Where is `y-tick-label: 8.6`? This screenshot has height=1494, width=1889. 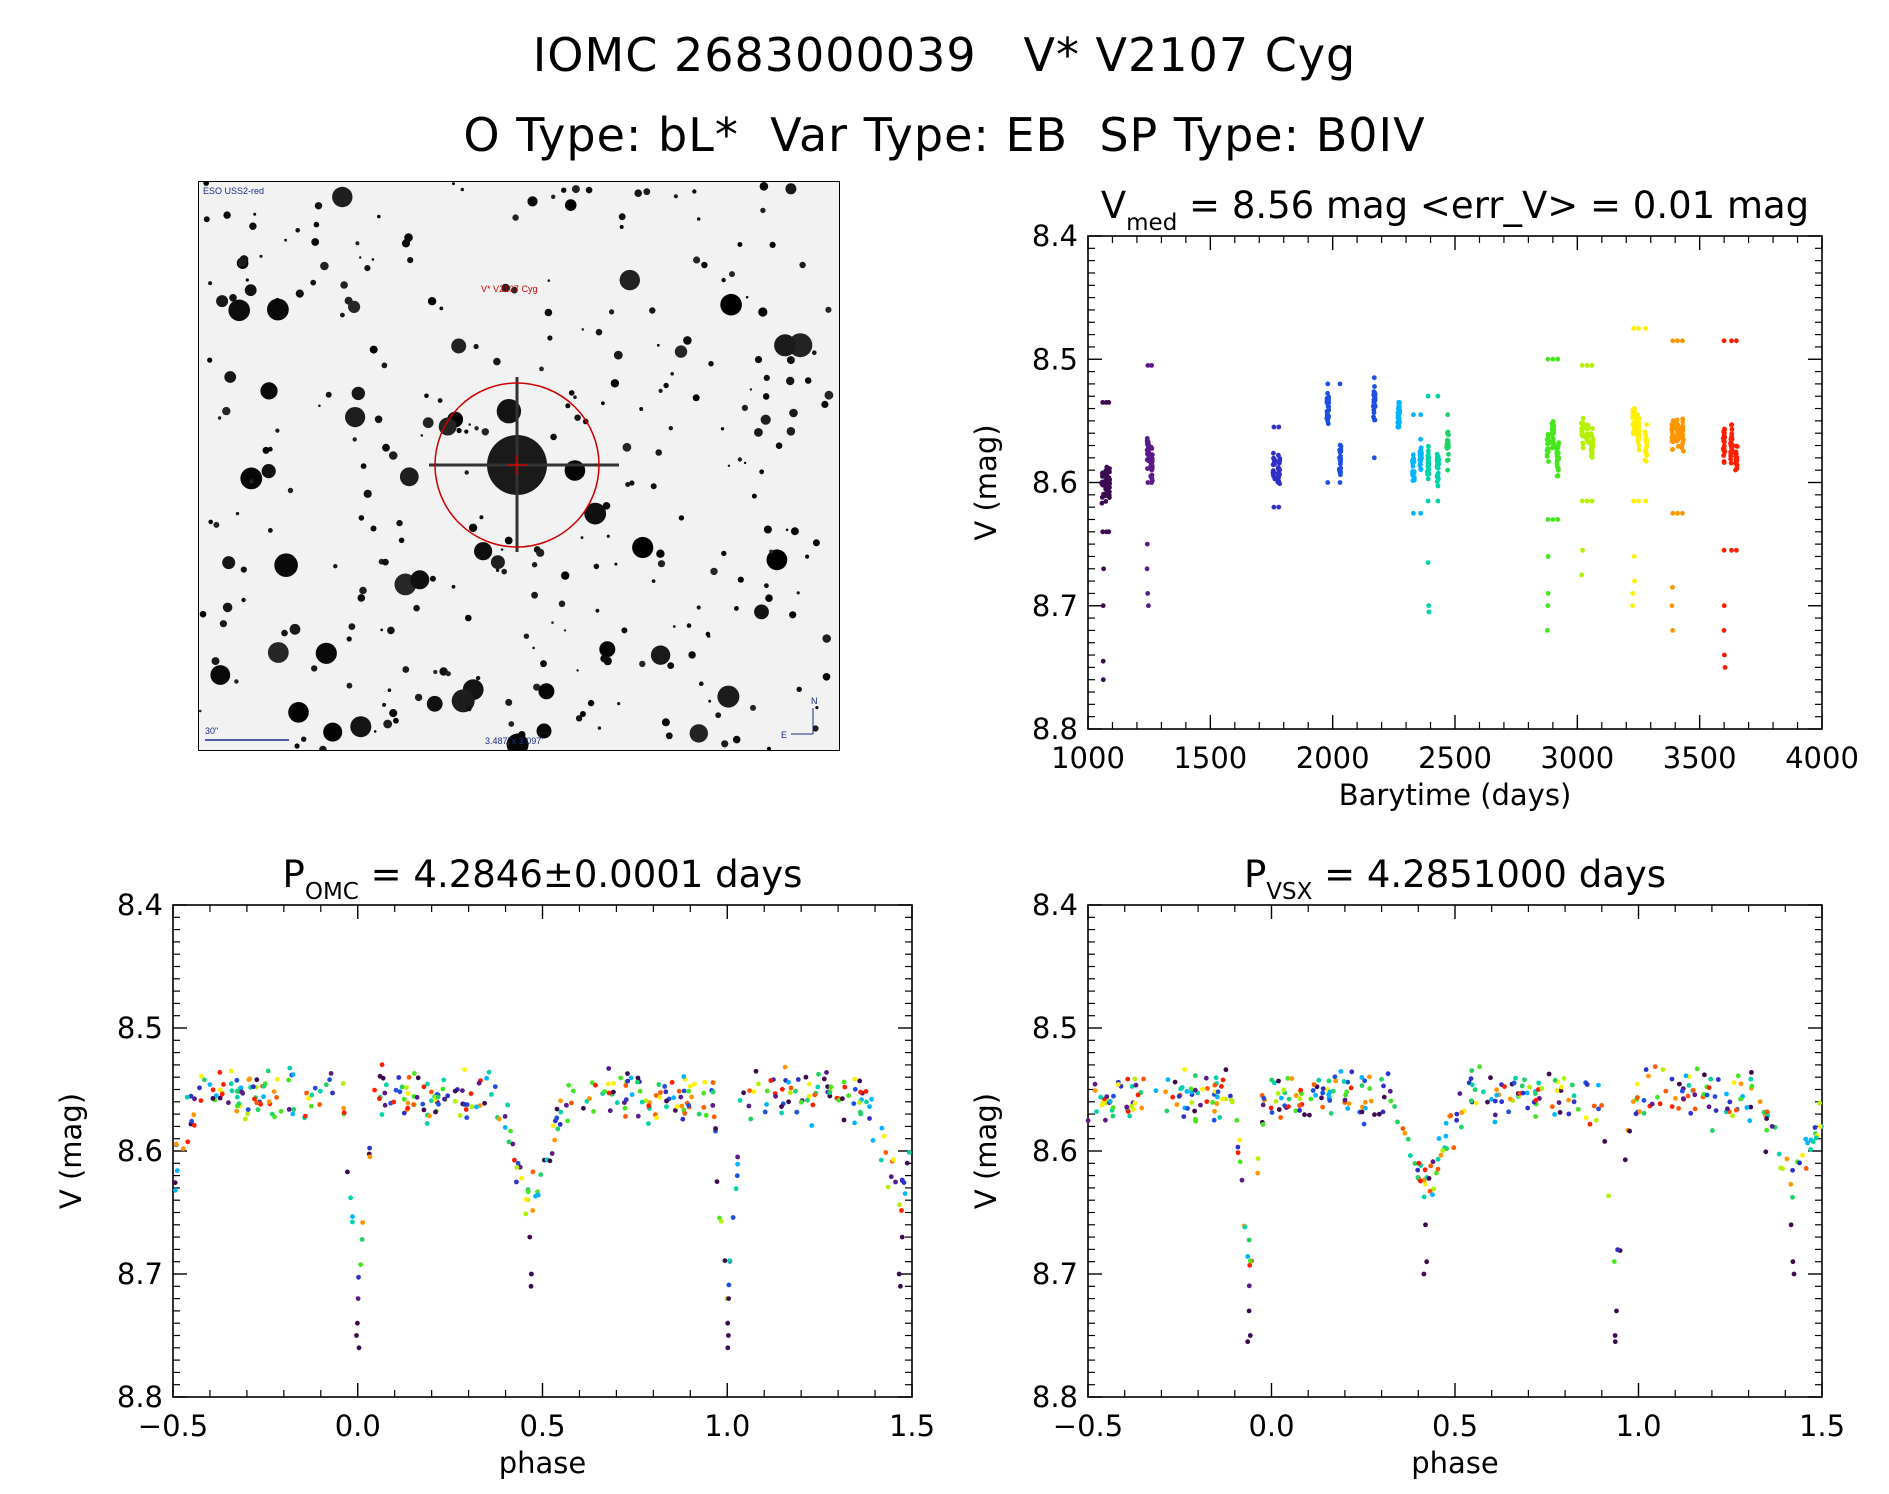
y-tick-label: 8.6 is located at coordinates (1055, 483).